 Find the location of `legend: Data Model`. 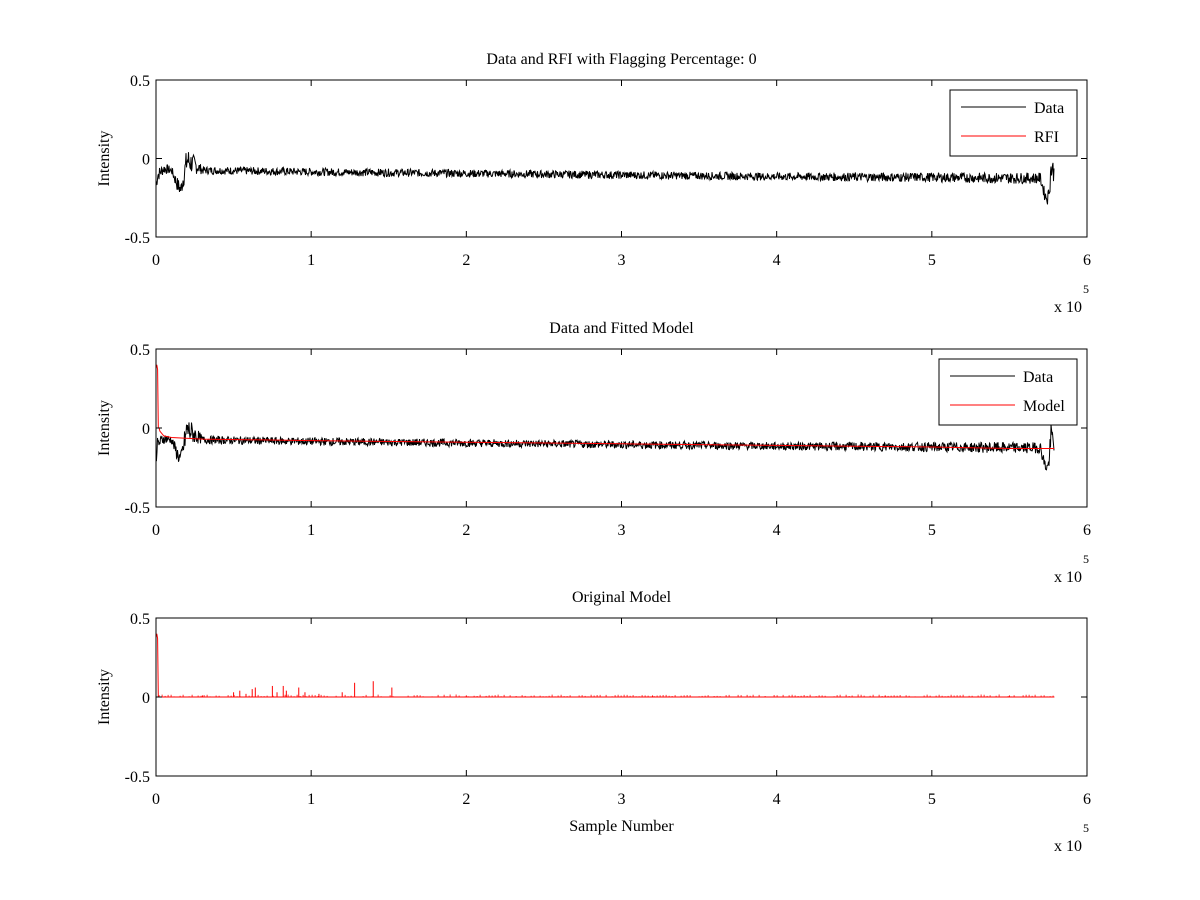

legend: Data Model is located at coordinates (1008, 392).